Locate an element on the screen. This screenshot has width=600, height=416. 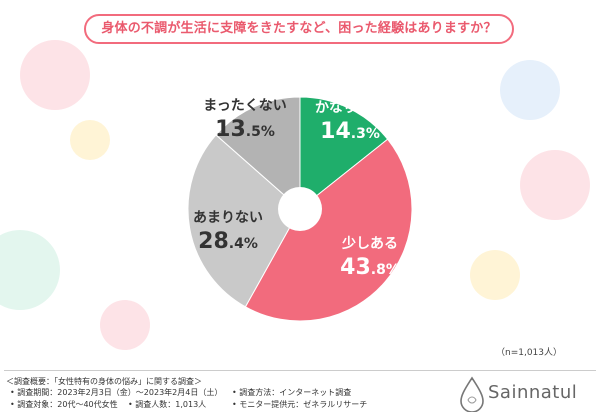
bg-dot-blue is located at coordinates (530, 90).